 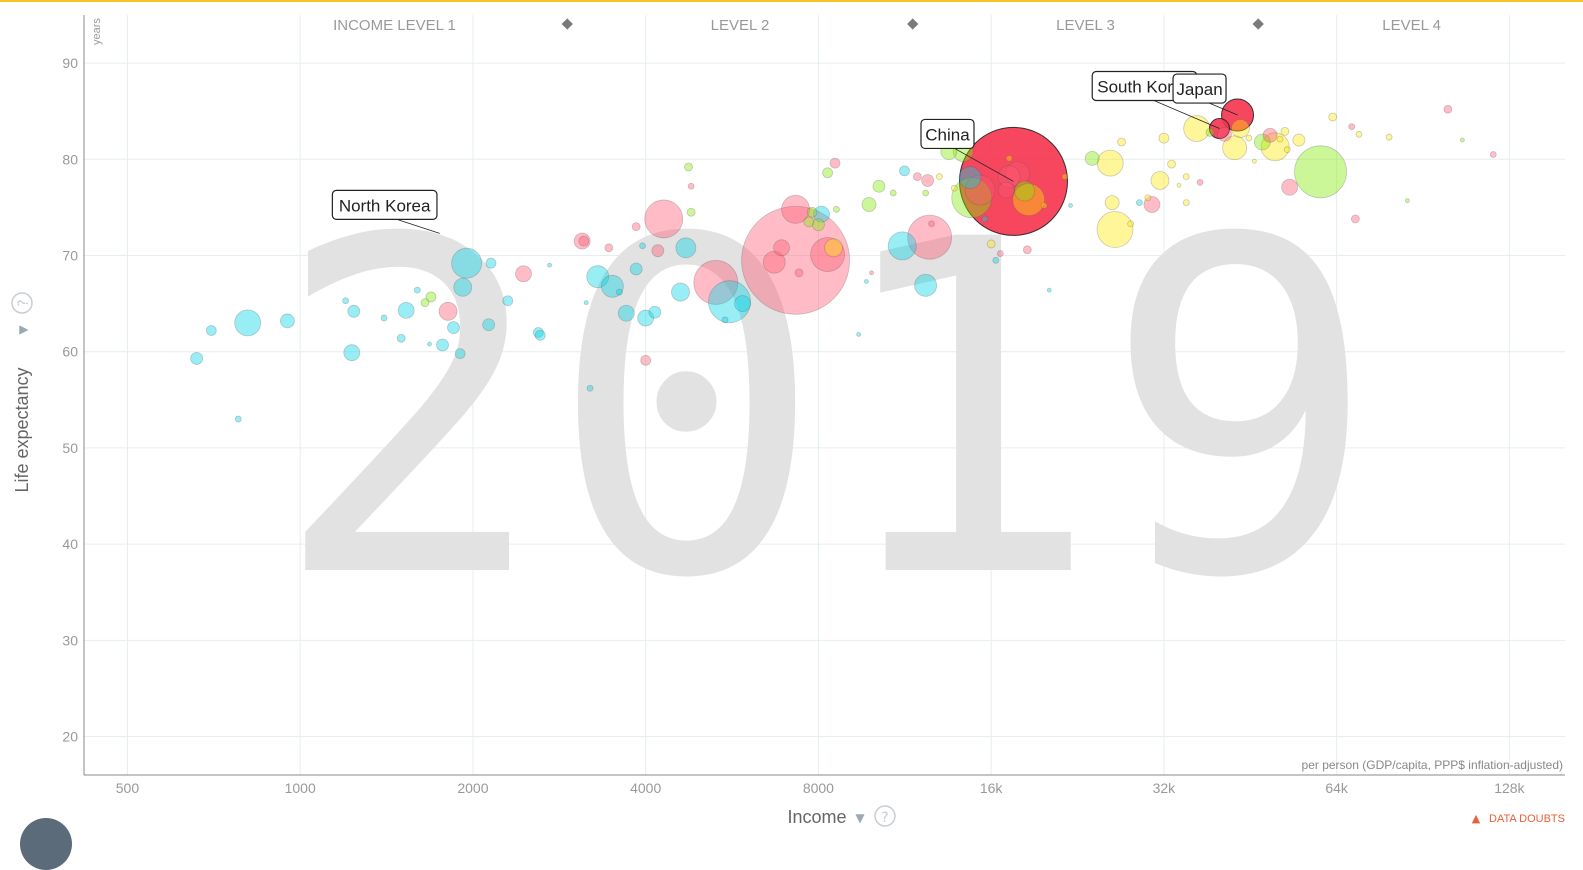 I want to click on income-level-label: LEVEL 4, so click(x=1411, y=25).